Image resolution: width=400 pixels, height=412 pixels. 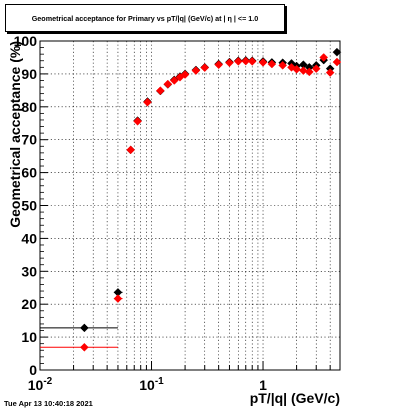 What do you see at coordinates (295, 398) in the screenshot?
I see `x-axis-label: pT/|q| (GeV/c)` at bounding box center [295, 398].